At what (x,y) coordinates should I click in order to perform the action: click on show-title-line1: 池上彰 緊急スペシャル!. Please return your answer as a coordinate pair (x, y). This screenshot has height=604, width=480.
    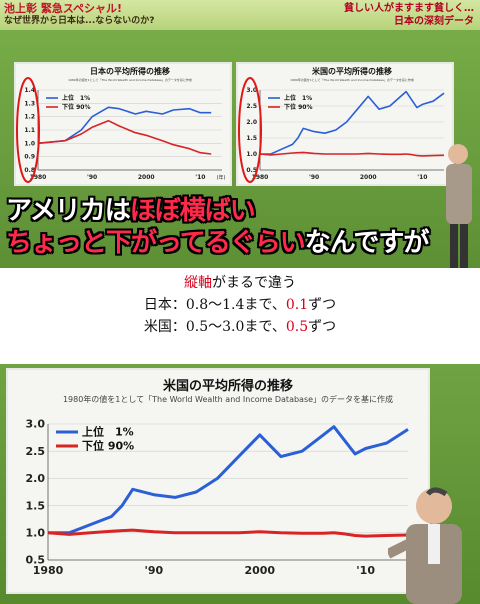
    Looking at the image, I should click on (63, 8).